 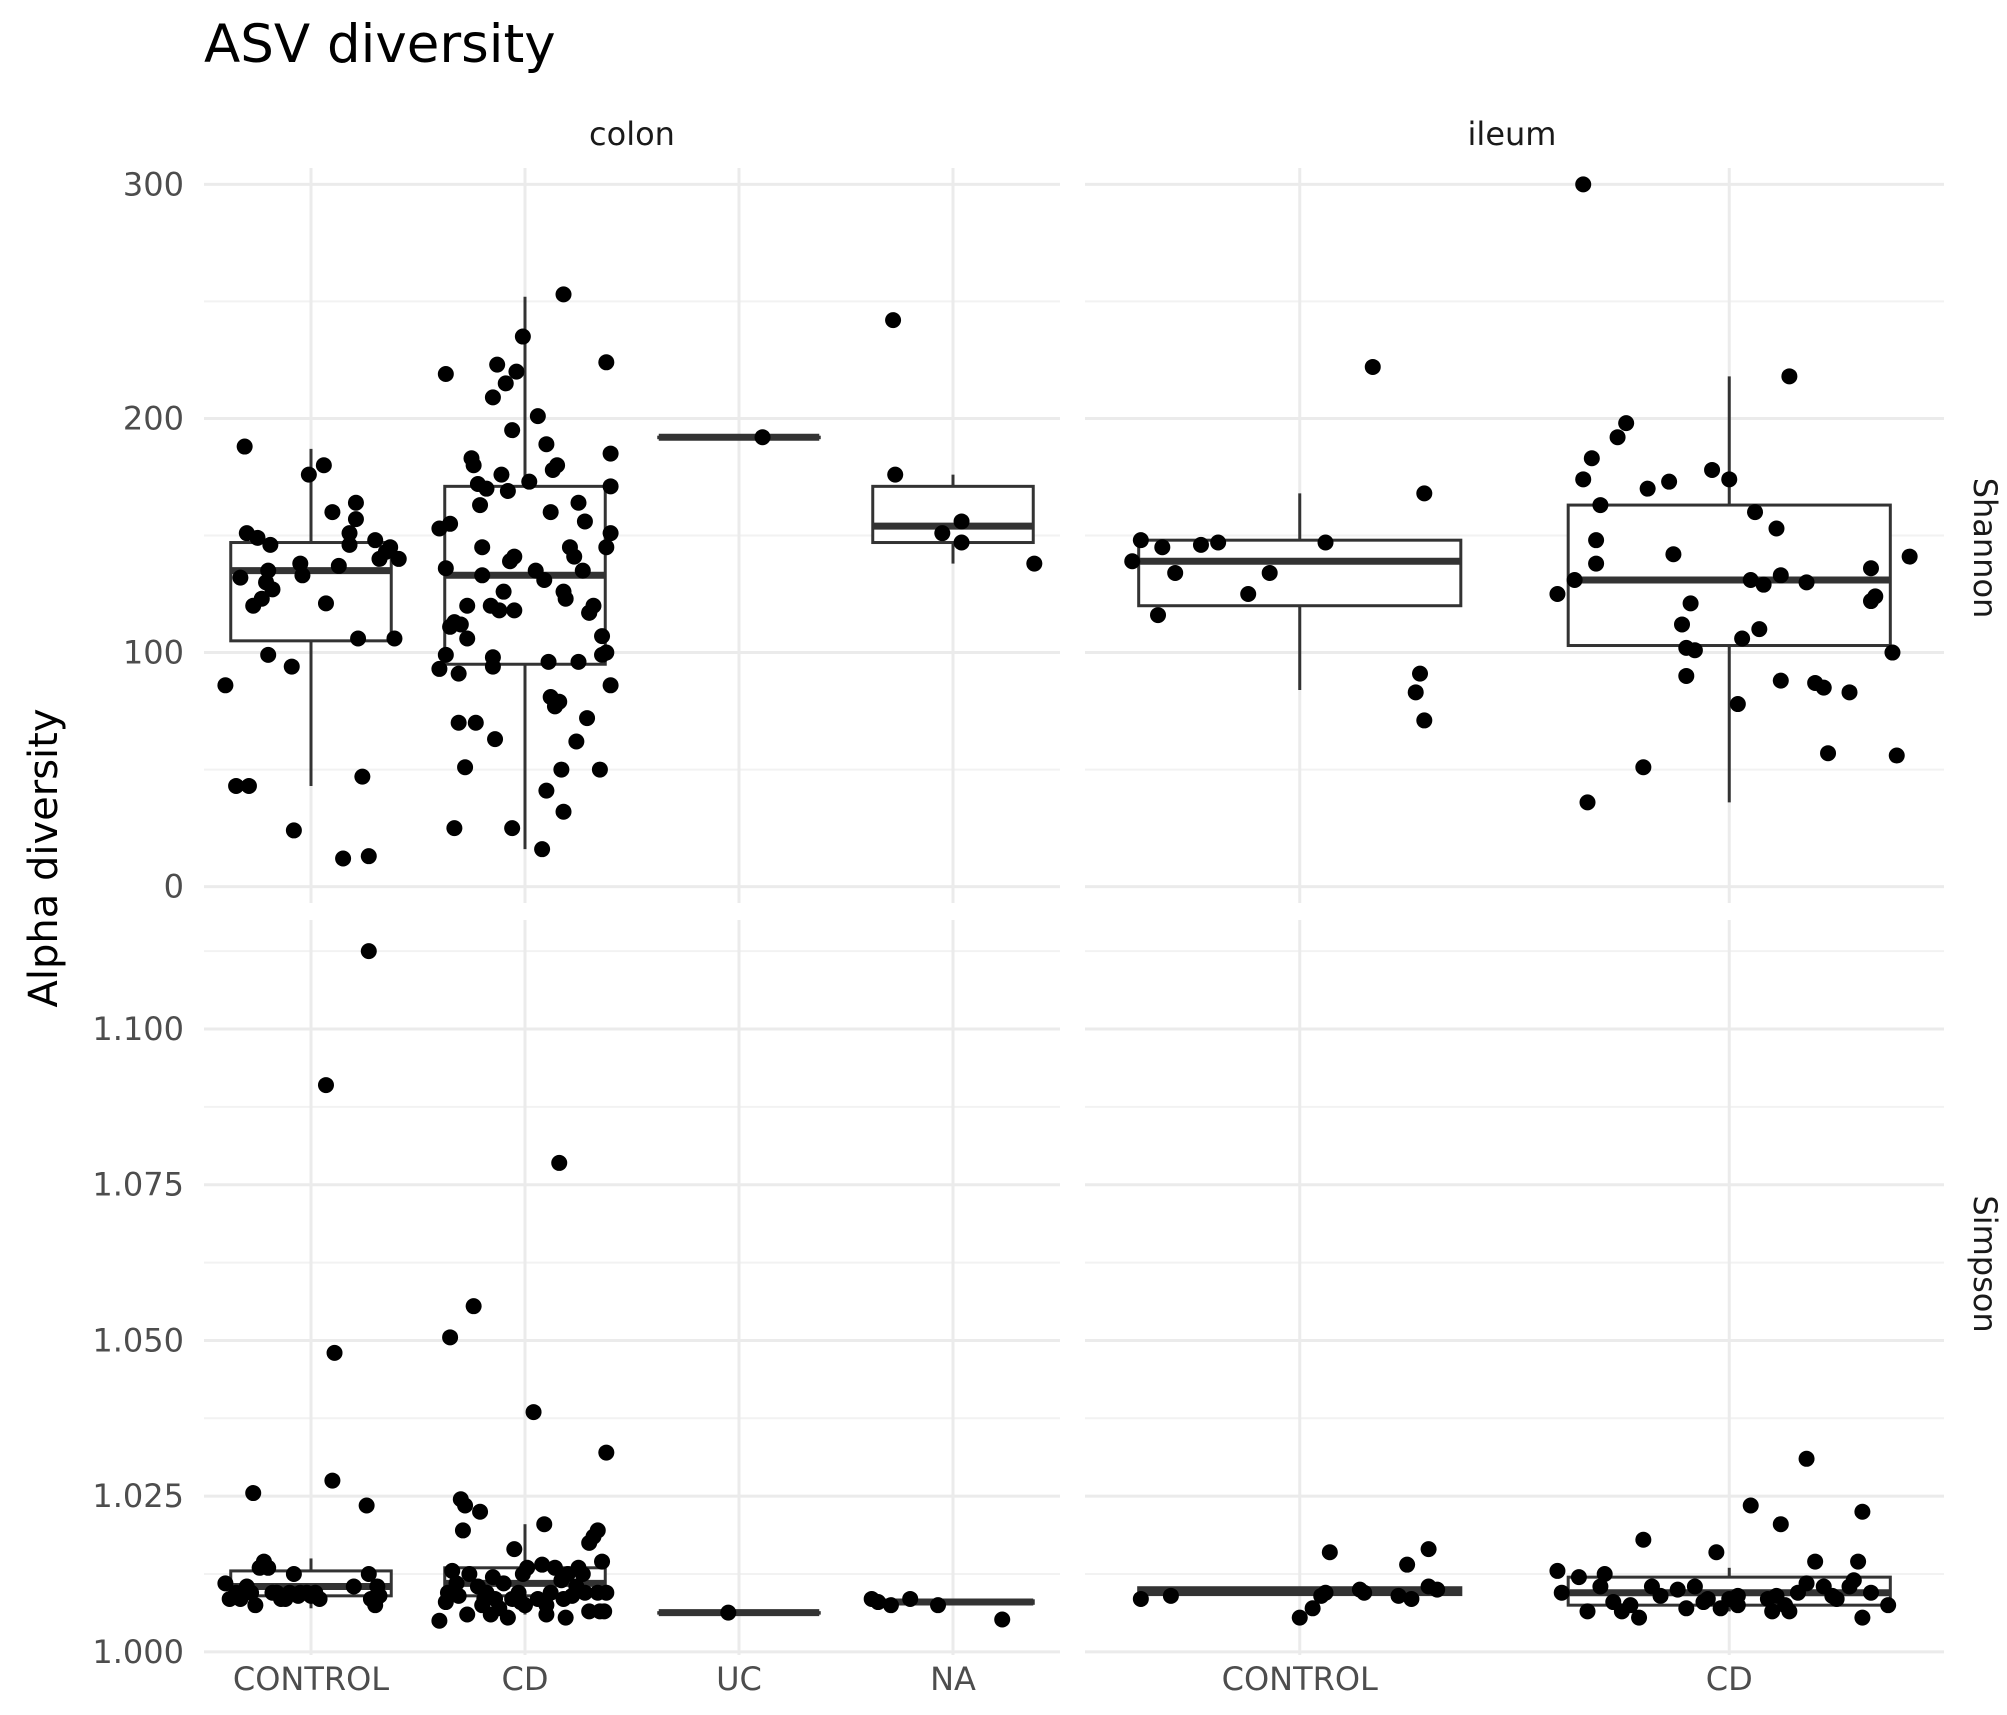 What do you see at coordinates (1300, 573) in the screenshot?
I see `box-control` at bounding box center [1300, 573].